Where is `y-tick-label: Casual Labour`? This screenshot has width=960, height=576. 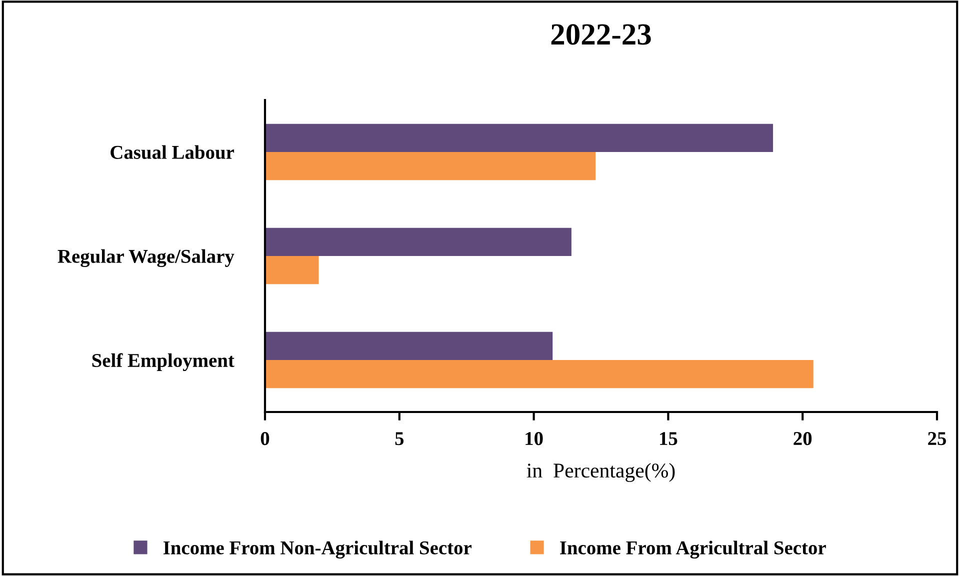
y-tick-label: Casual Labour is located at coordinates (172, 152).